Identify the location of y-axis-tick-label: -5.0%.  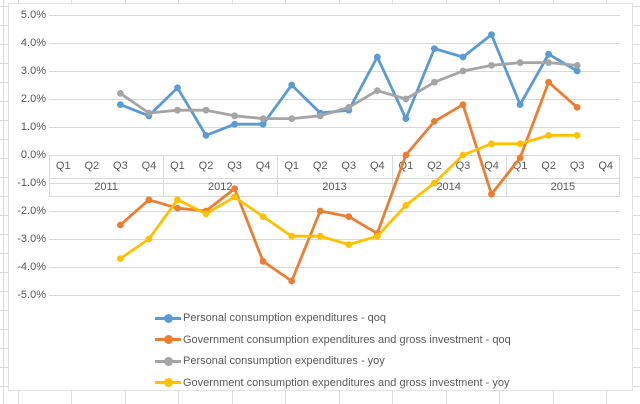
(31, 295).